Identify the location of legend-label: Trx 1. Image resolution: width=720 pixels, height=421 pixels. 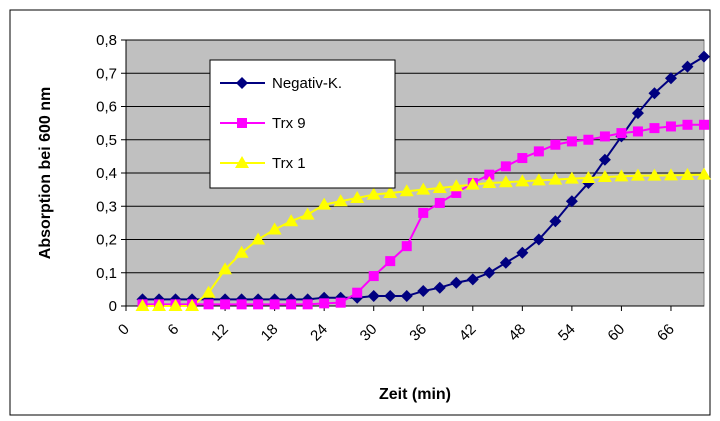
(289, 163).